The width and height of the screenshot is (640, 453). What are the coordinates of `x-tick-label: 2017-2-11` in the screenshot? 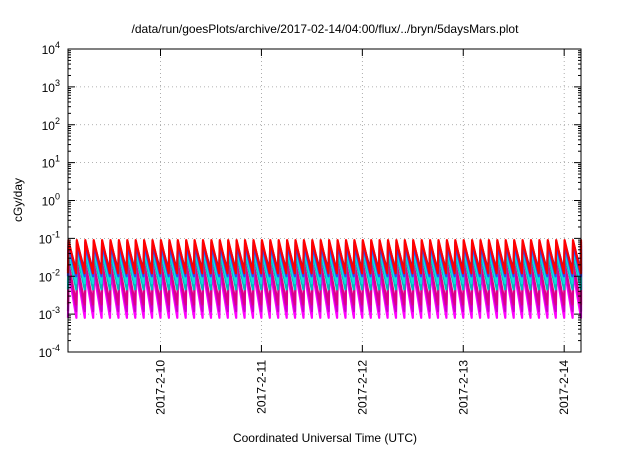 It's located at (261, 387).